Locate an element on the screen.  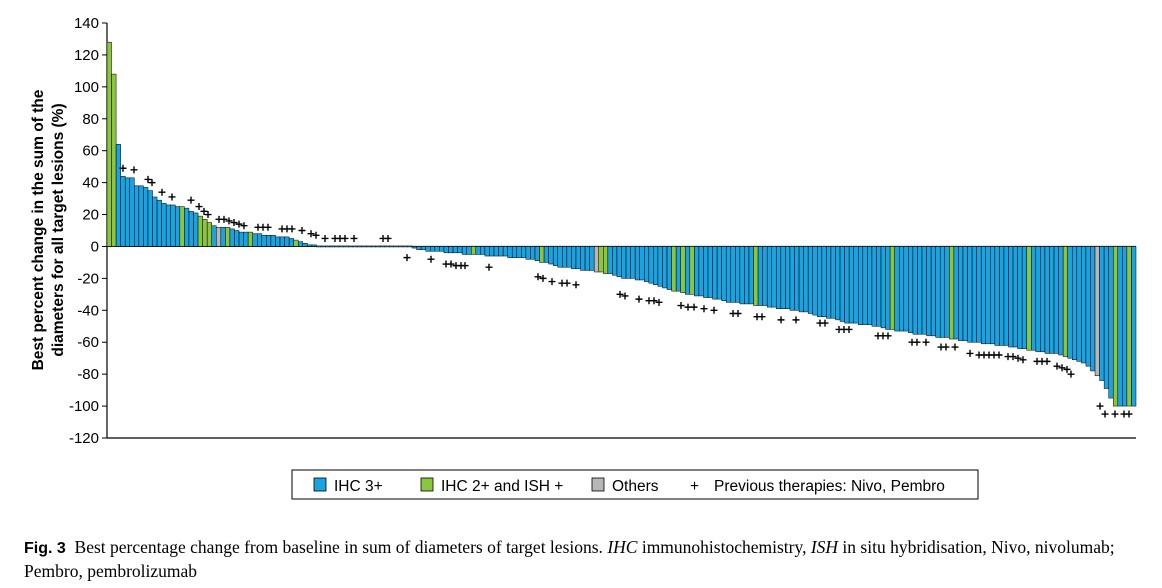
y-tick-label: -40 is located at coordinates (88, 310).